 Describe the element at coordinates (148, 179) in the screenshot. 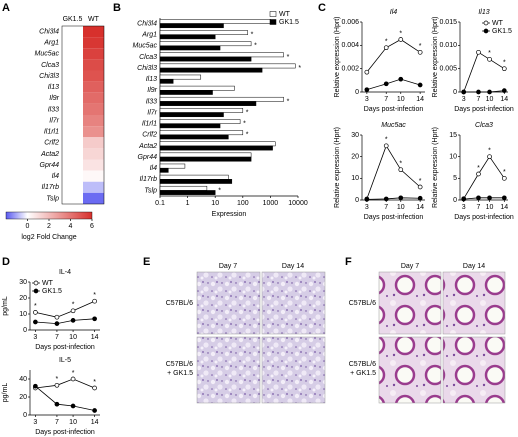

I see `y-tick-label: Il17rb` at that location.